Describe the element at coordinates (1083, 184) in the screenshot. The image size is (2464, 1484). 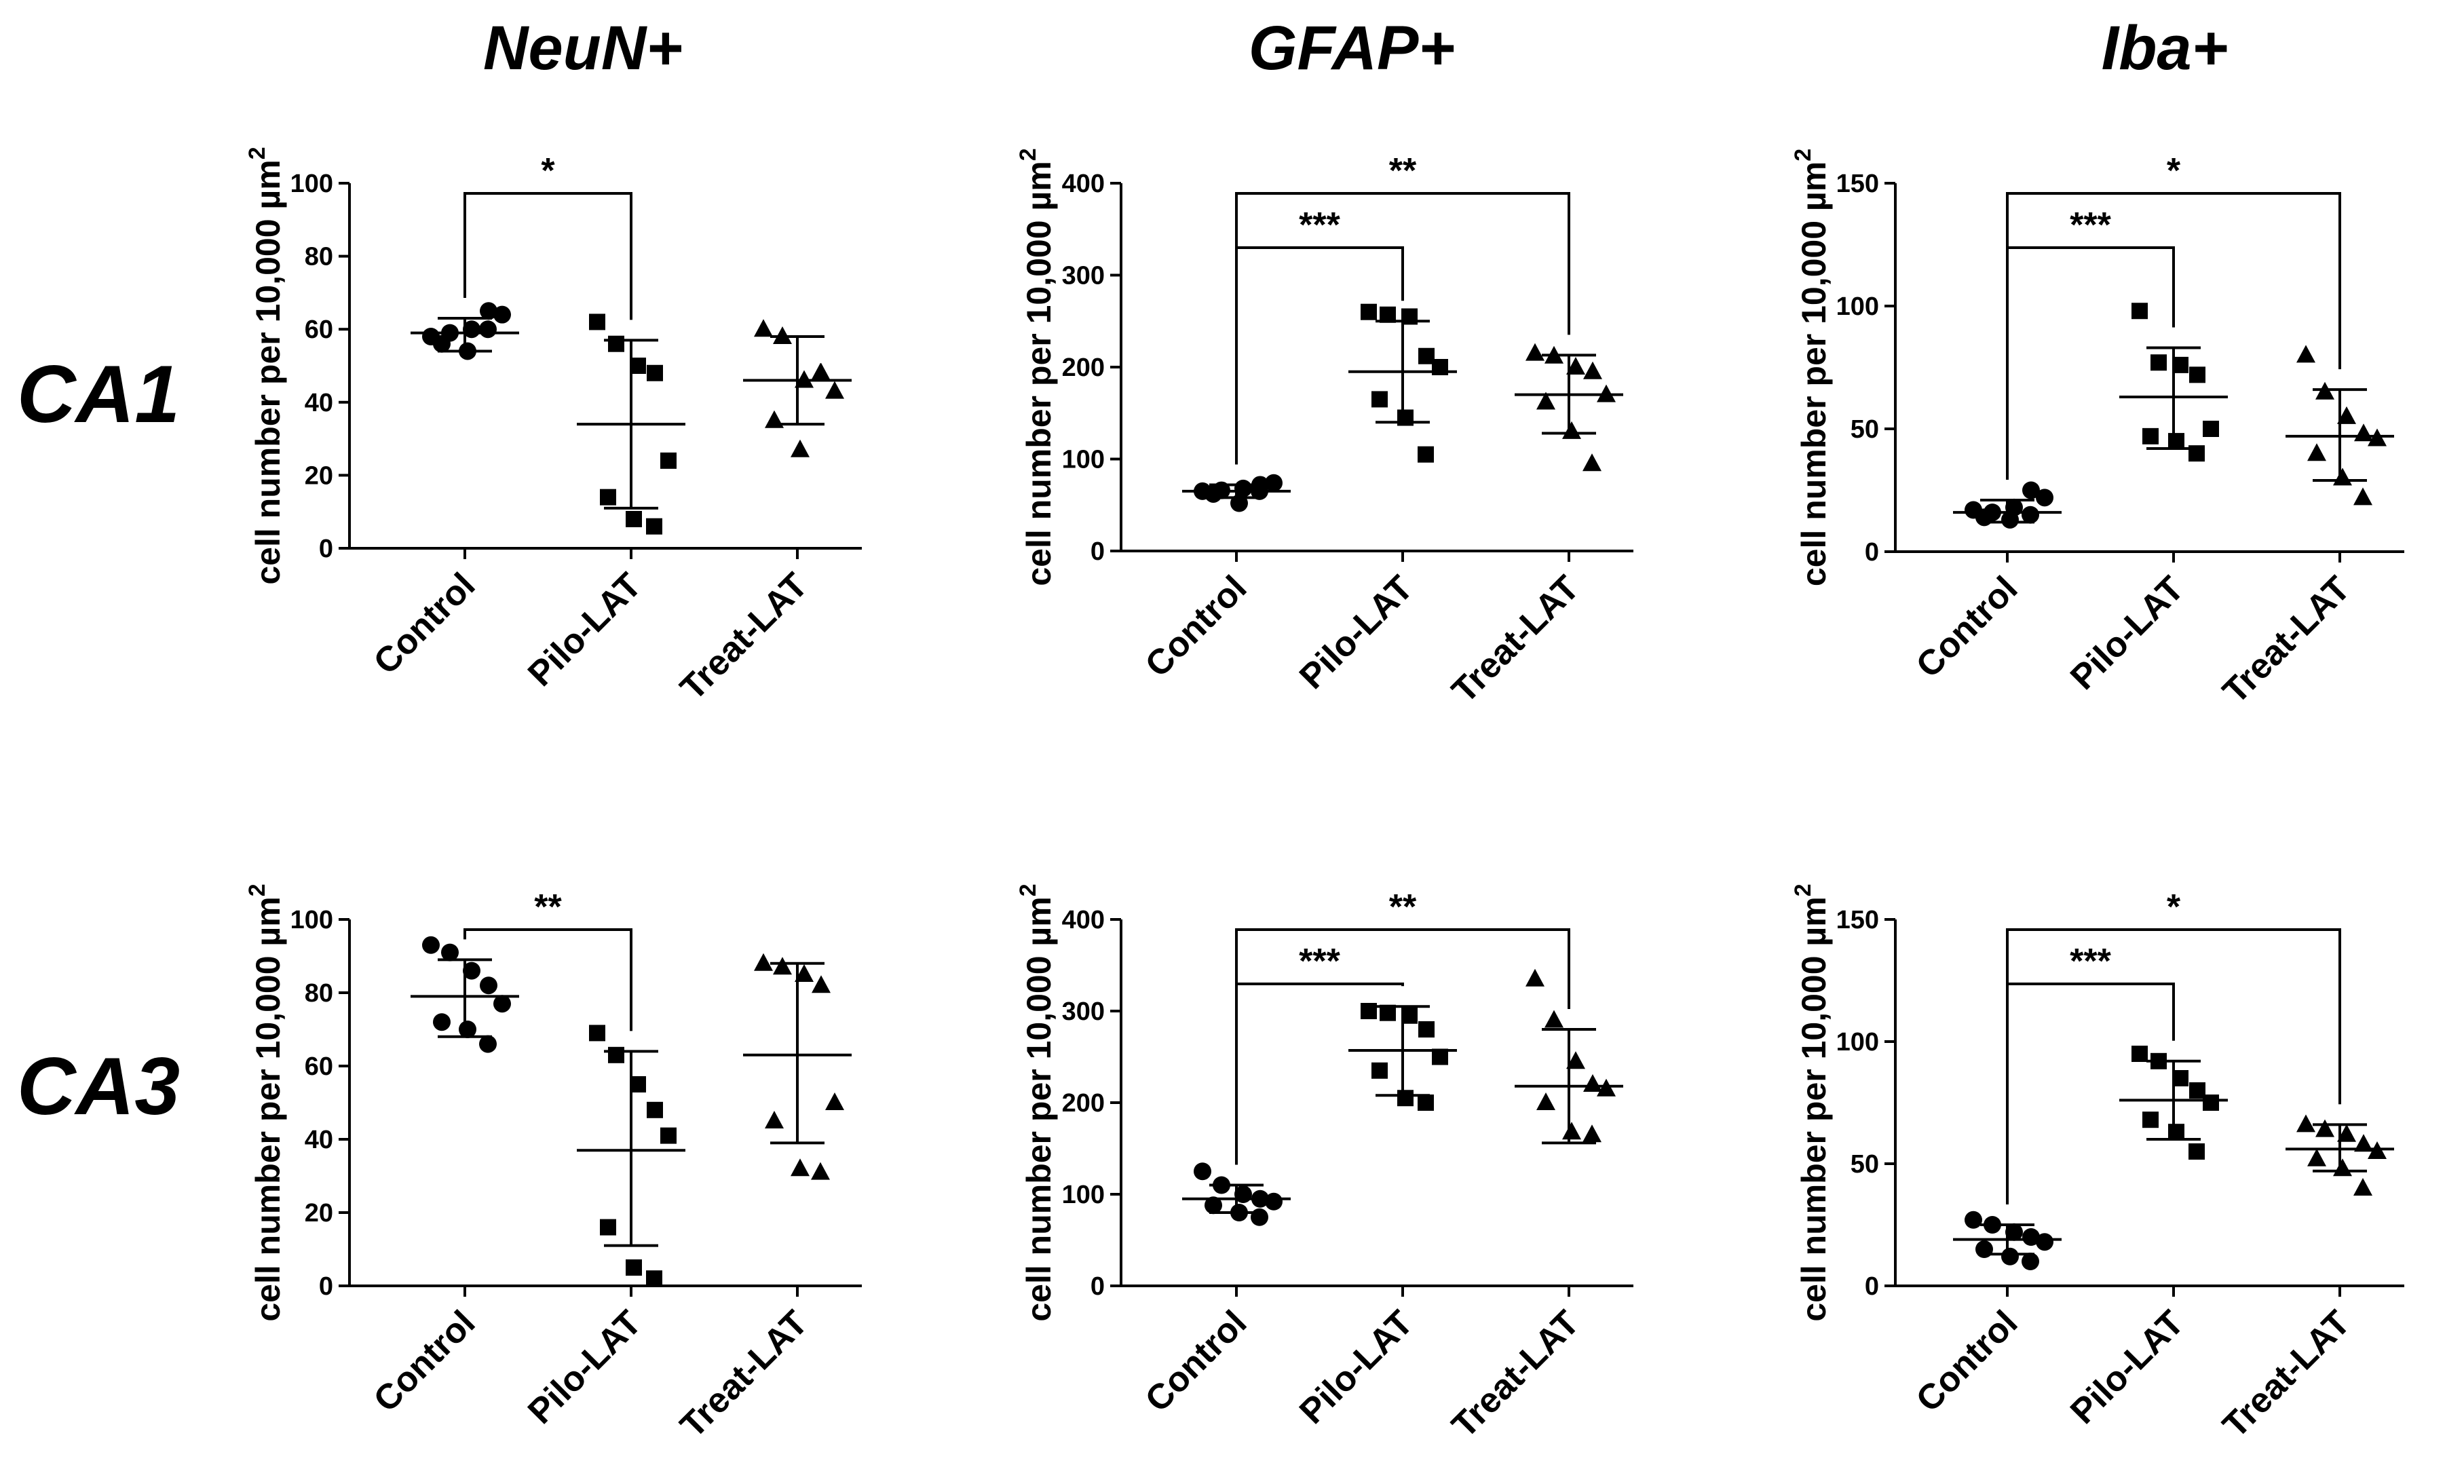
I see `y-tick-label: 400` at that location.